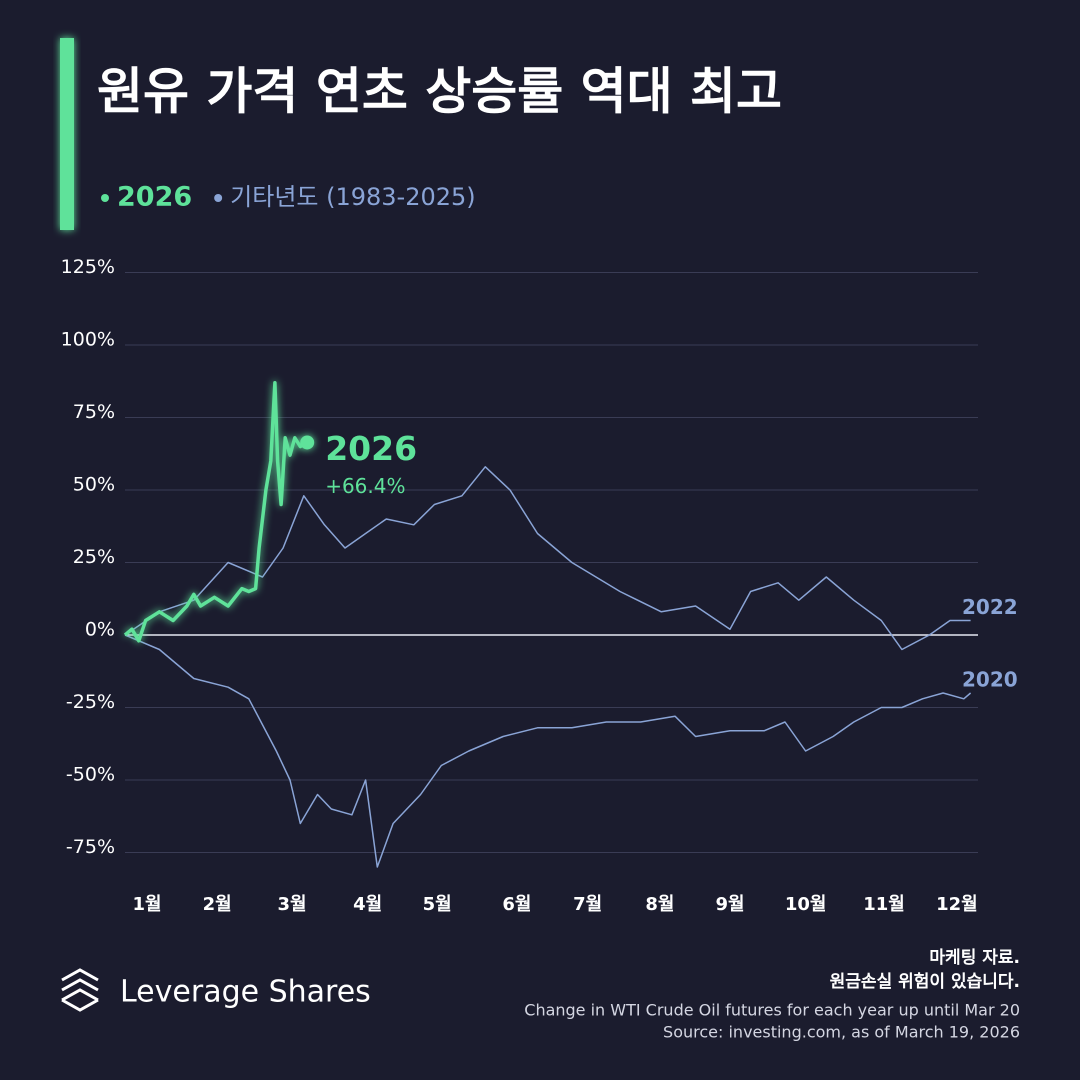  What do you see at coordinates (100, 630) in the screenshot?
I see `y-tick-label: 0%` at bounding box center [100, 630].